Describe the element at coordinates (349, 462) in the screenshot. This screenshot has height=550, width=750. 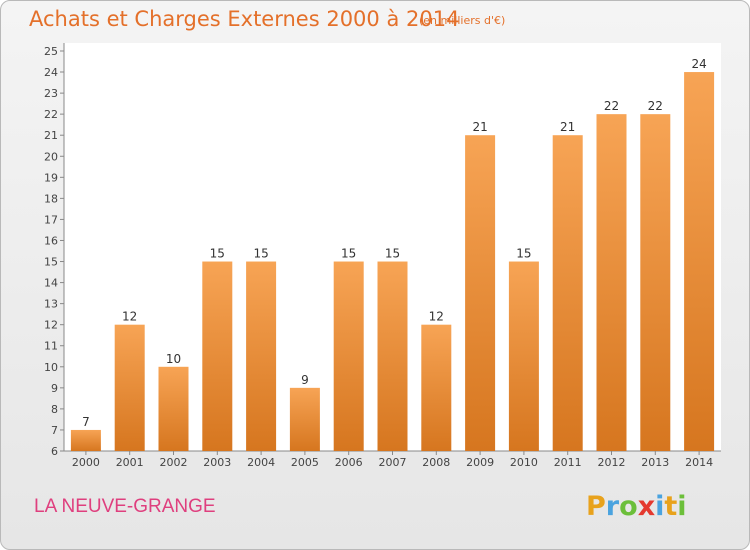
I see `x-tick-label-2006: 2006` at that location.